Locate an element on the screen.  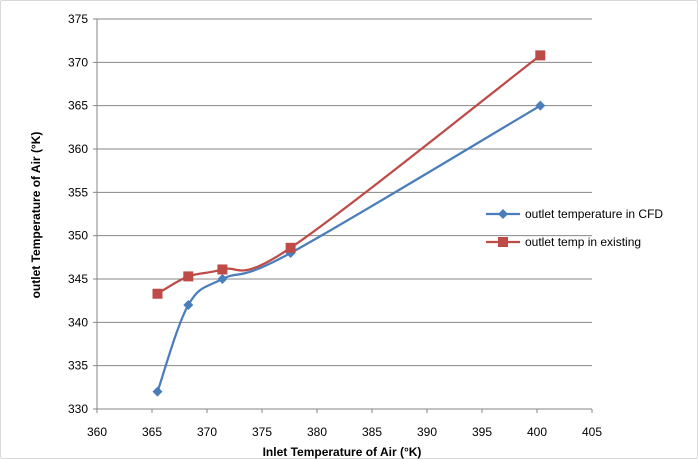
x-tick-label-405: 405 is located at coordinates (592, 432).